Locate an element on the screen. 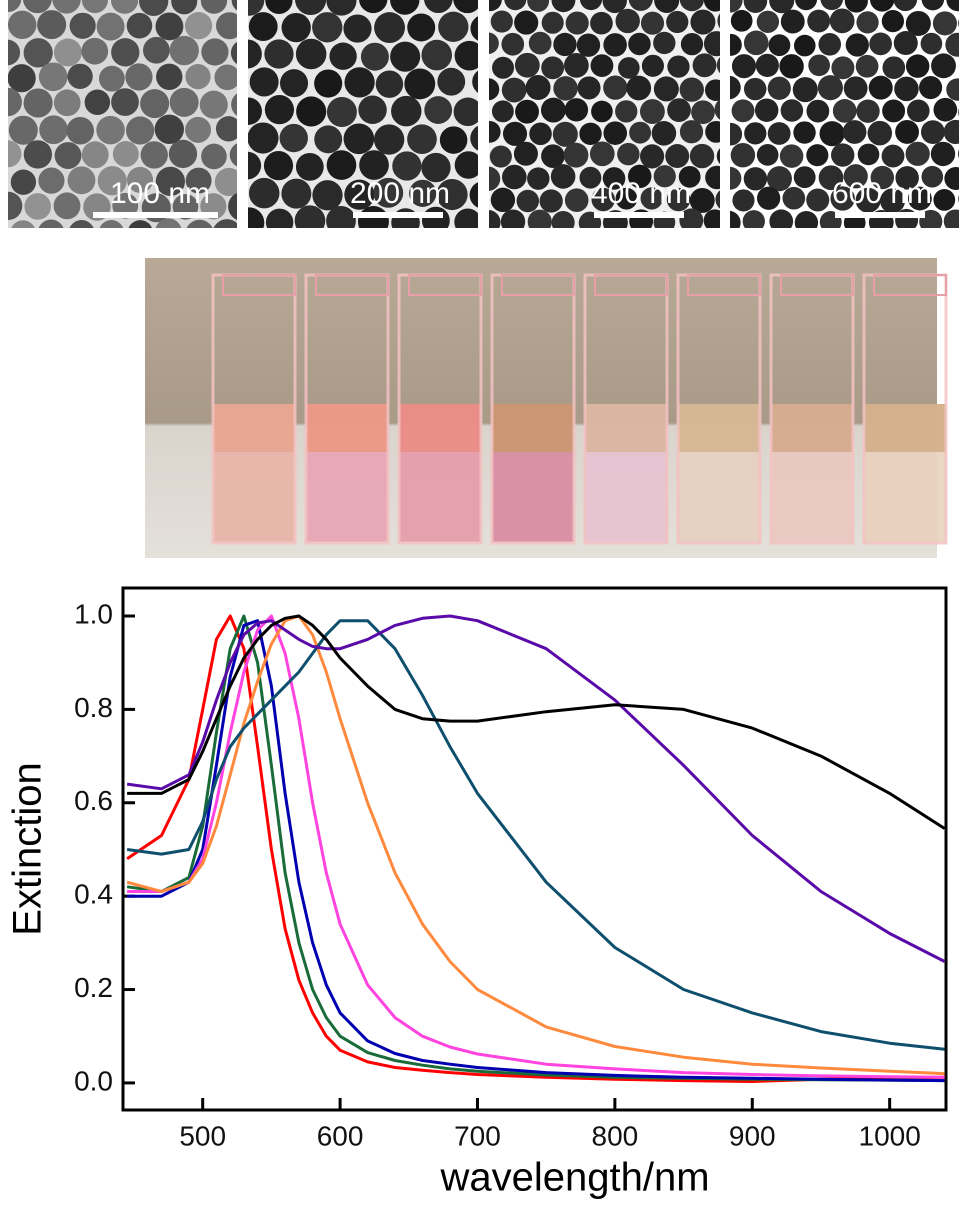  scale-bar is located at coordinates (398, 215).